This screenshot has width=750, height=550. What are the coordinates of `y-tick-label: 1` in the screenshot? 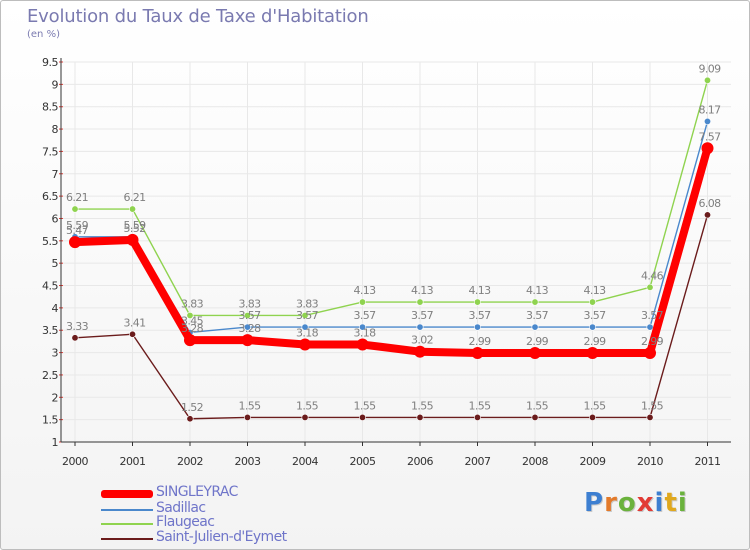 It's located at (55, 442).